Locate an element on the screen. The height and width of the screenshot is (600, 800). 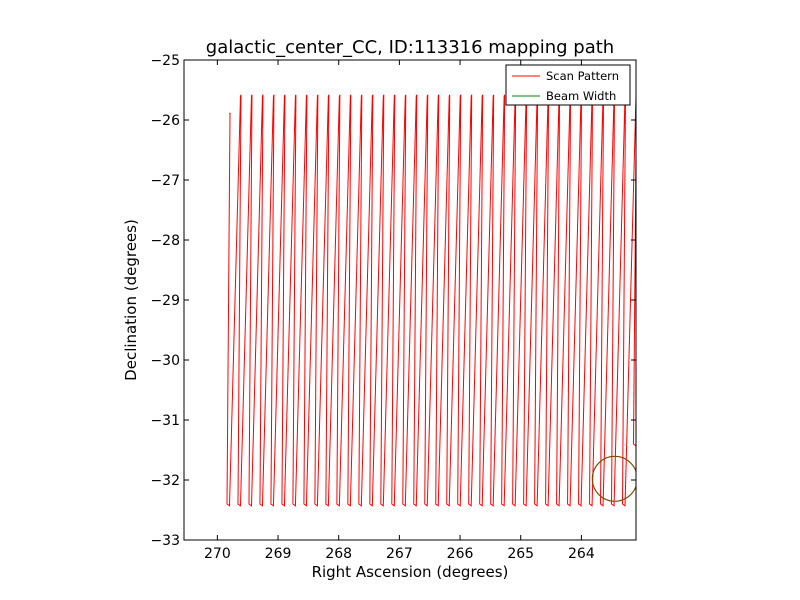
x-tick-label: 269 is located at coordinates (278, 554).